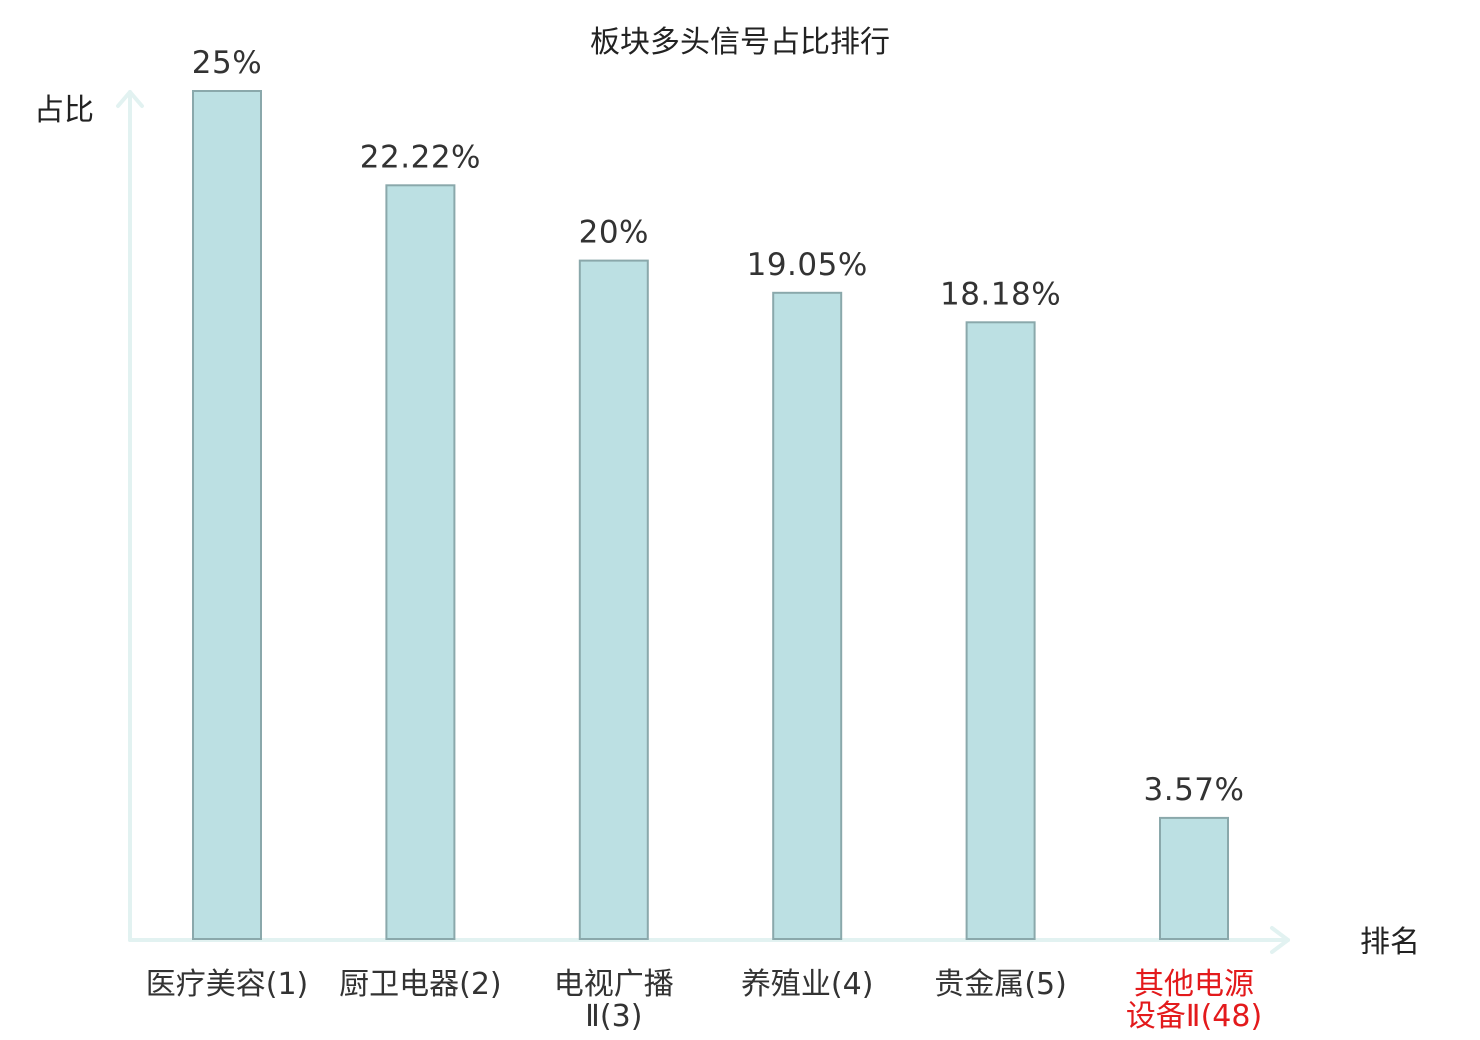 The image size is (1480, 1040). Describe the element at coordinates (64, 110) in the screenshot. I see `y-axis-title: 占比` at that location.